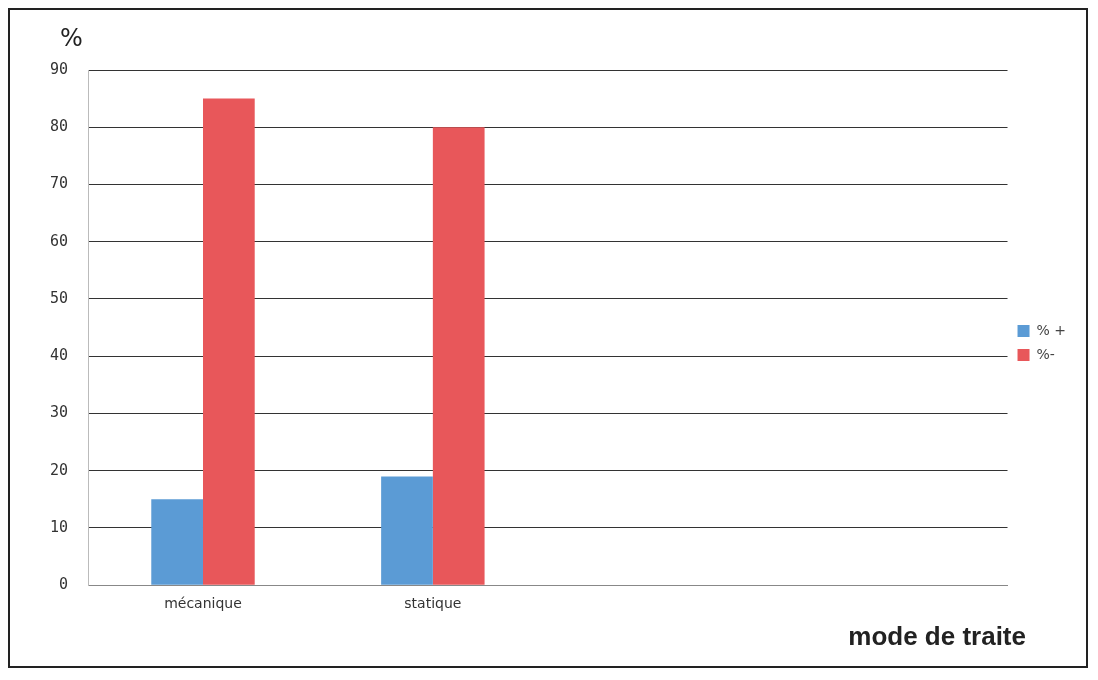 The width and height of the screenshot is (1098, 680). Describe the element at coordinates (71, 38) in the screenshot. I see `y-axis-title: %` at that location.